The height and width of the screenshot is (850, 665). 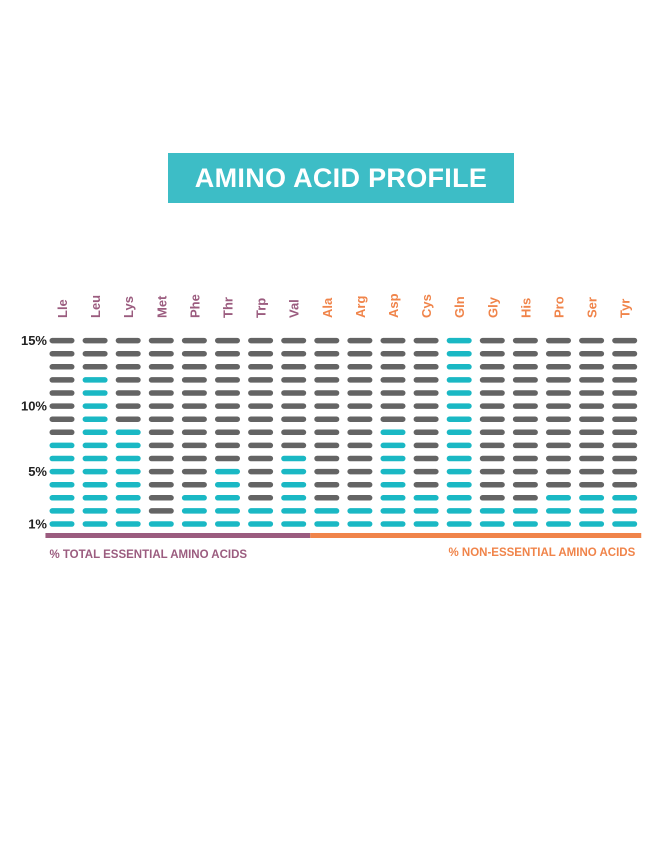 I want to click on bar-thr, so click(x=227, y=432).